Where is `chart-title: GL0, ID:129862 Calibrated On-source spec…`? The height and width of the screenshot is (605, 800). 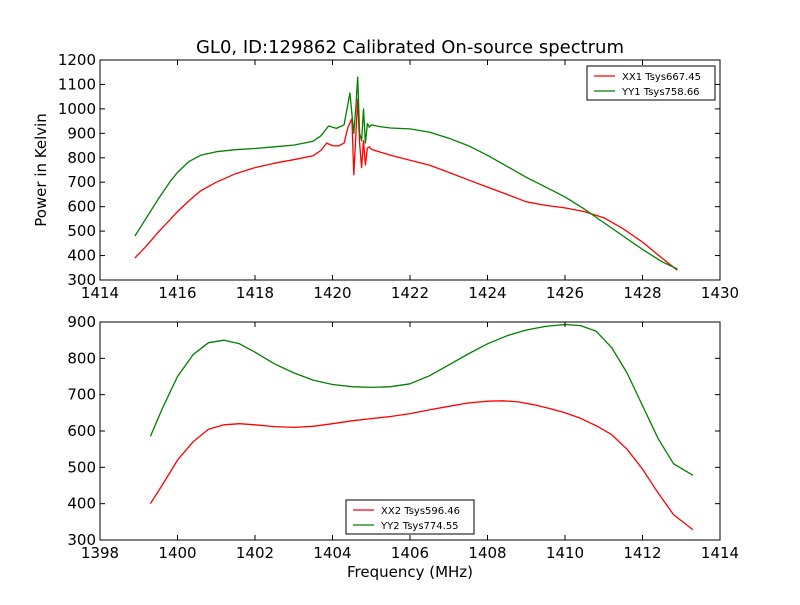
chart-title: GL0, ID:129862 Calibrated On-source spec… is located at coordinates (410, 47).